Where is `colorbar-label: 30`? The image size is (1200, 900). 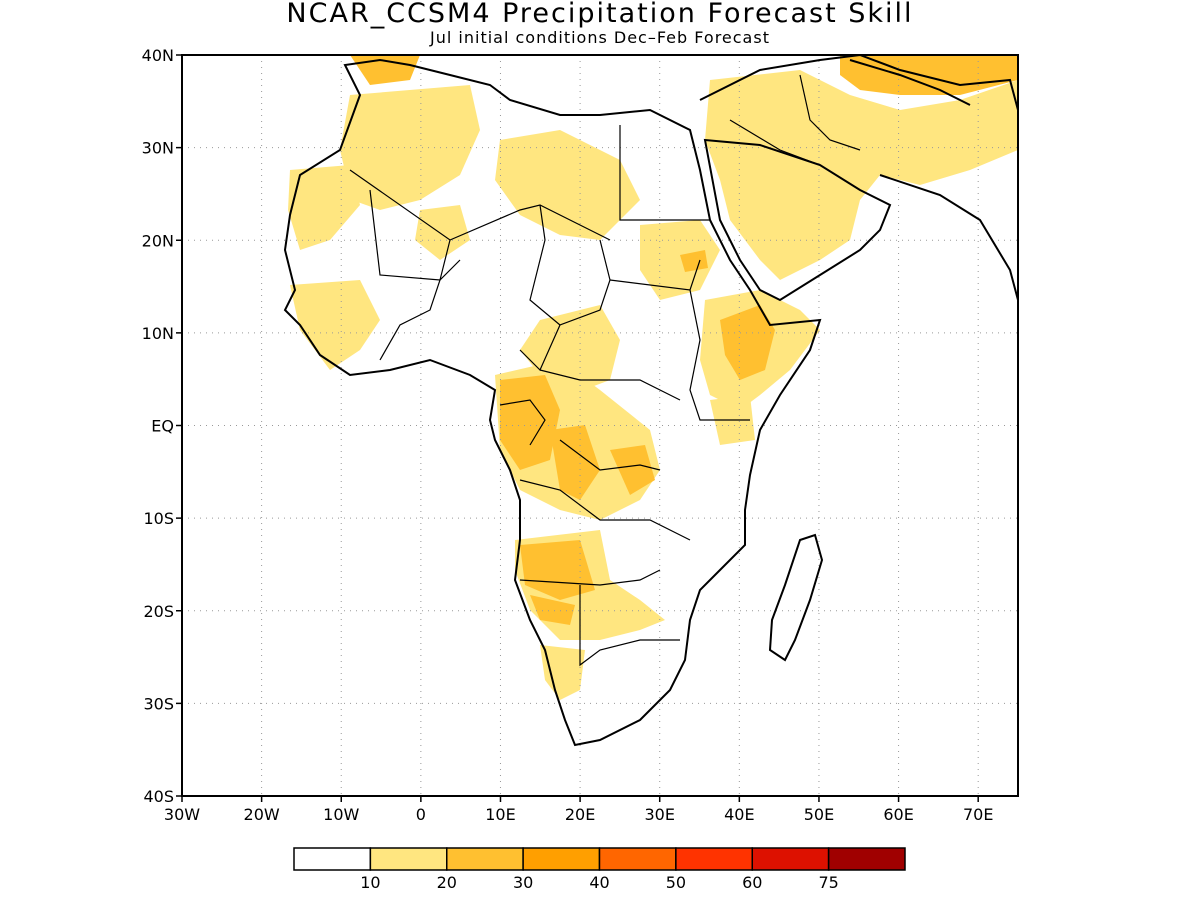 colorbar-label: 30 is located at coordinates (523, 882).